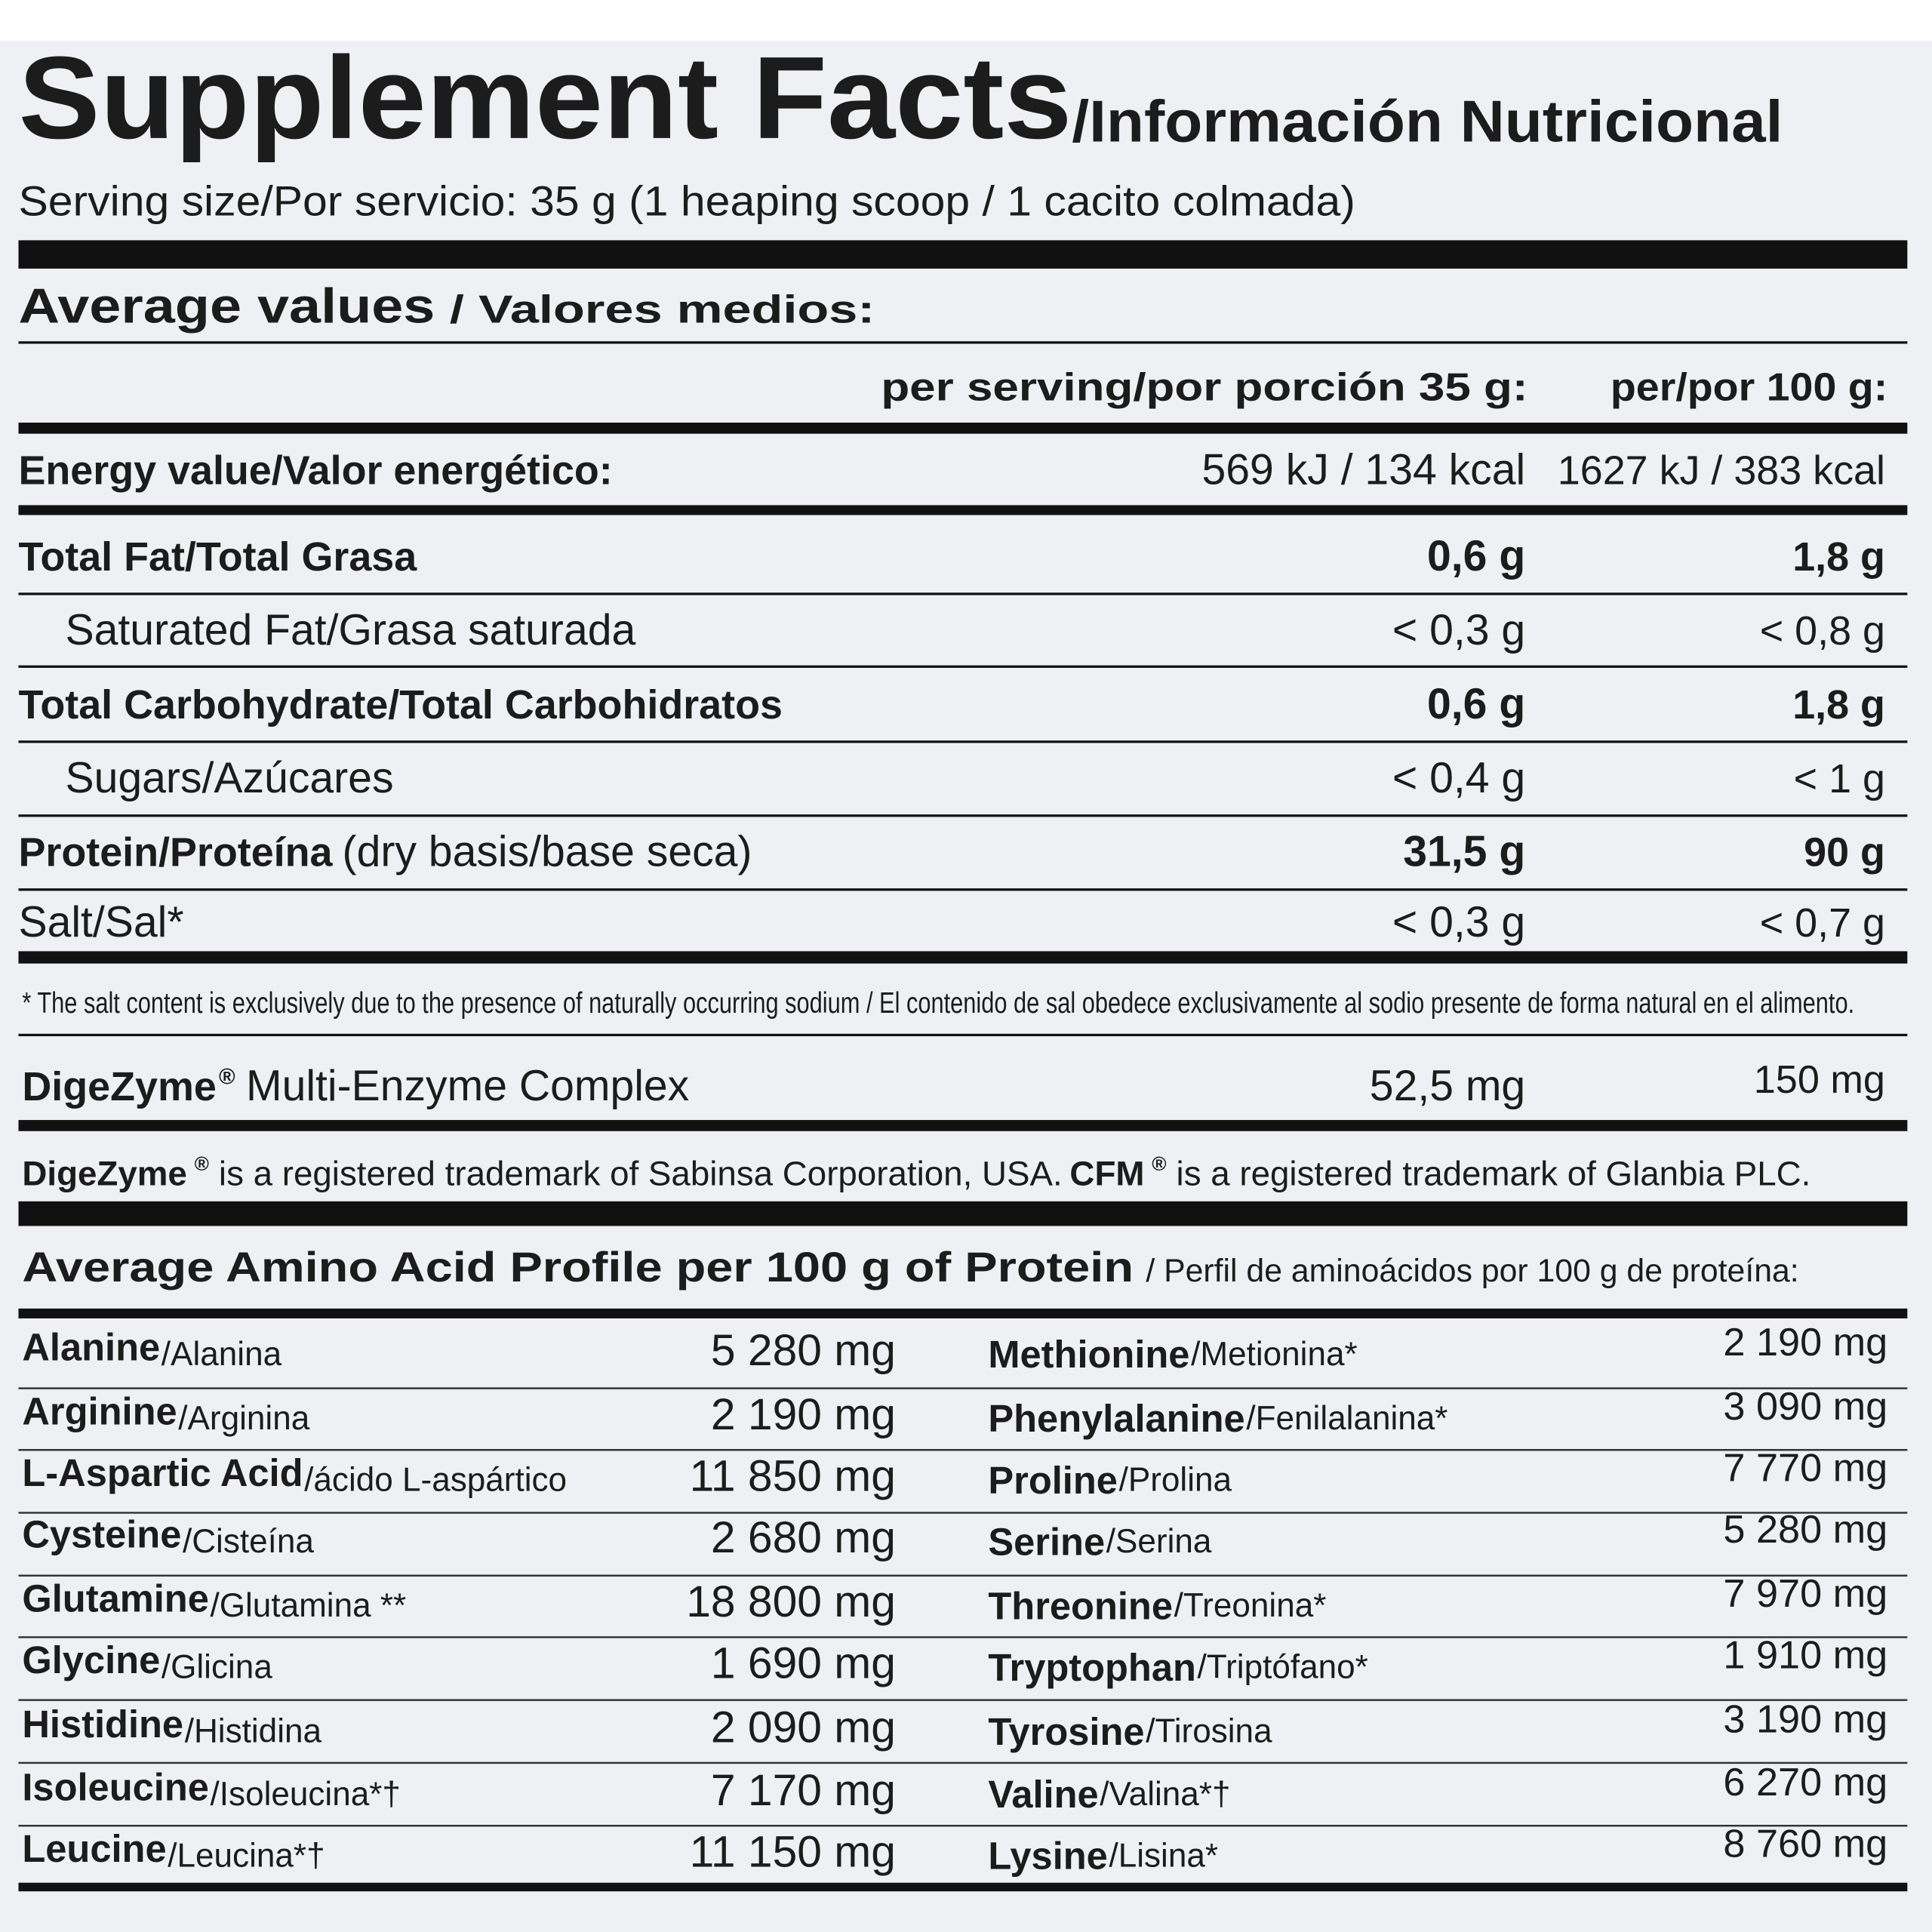 Image resolution: width=1932 pixels, height=1932 pixels. I want to click on amino-local-name: /Leucina*†, so click(246, 1855).